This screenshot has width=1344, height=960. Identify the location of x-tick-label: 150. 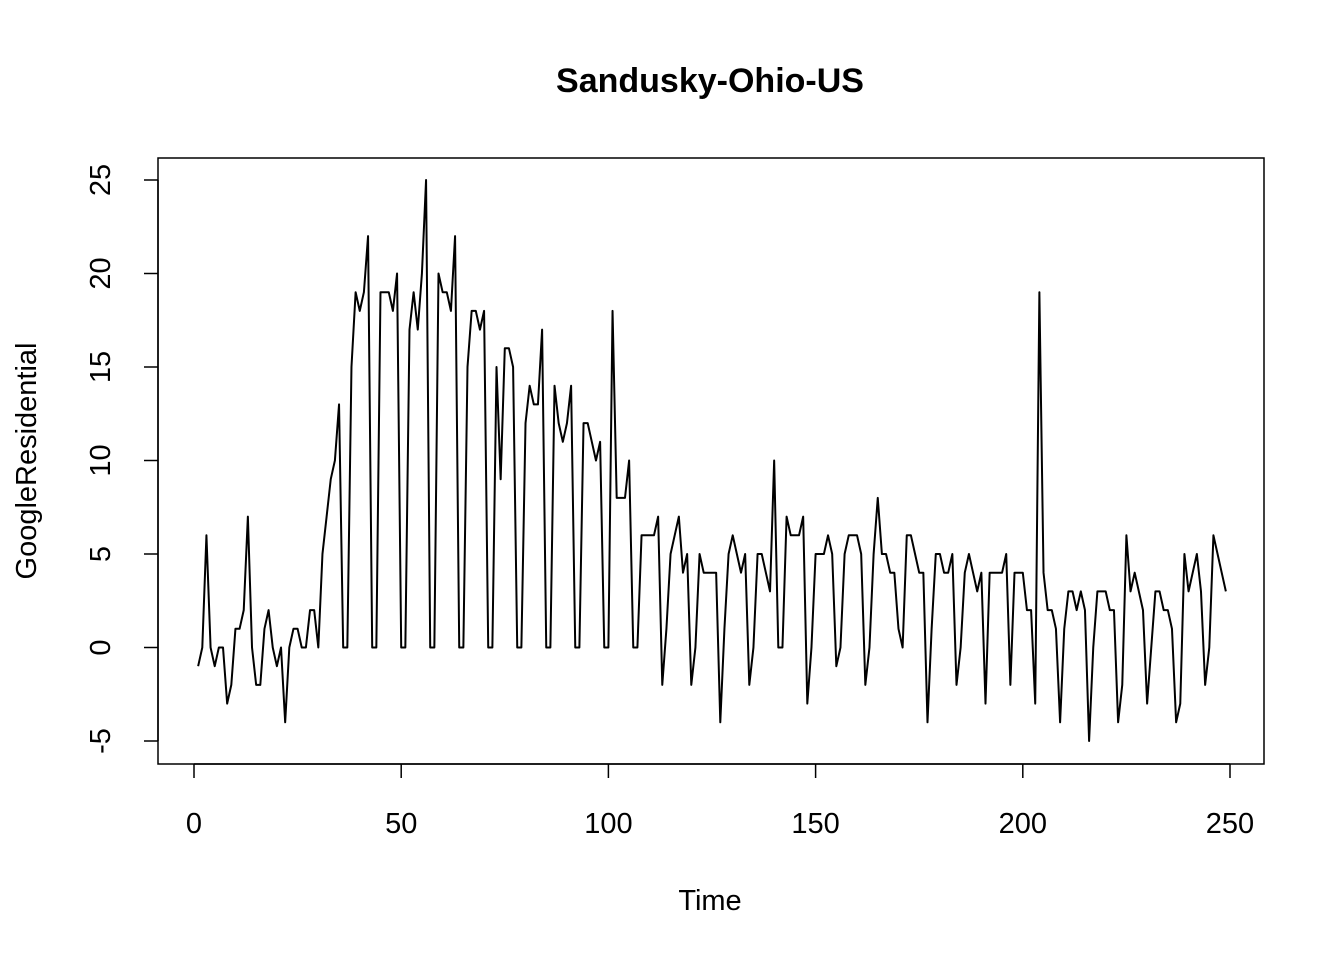
(815, 824).